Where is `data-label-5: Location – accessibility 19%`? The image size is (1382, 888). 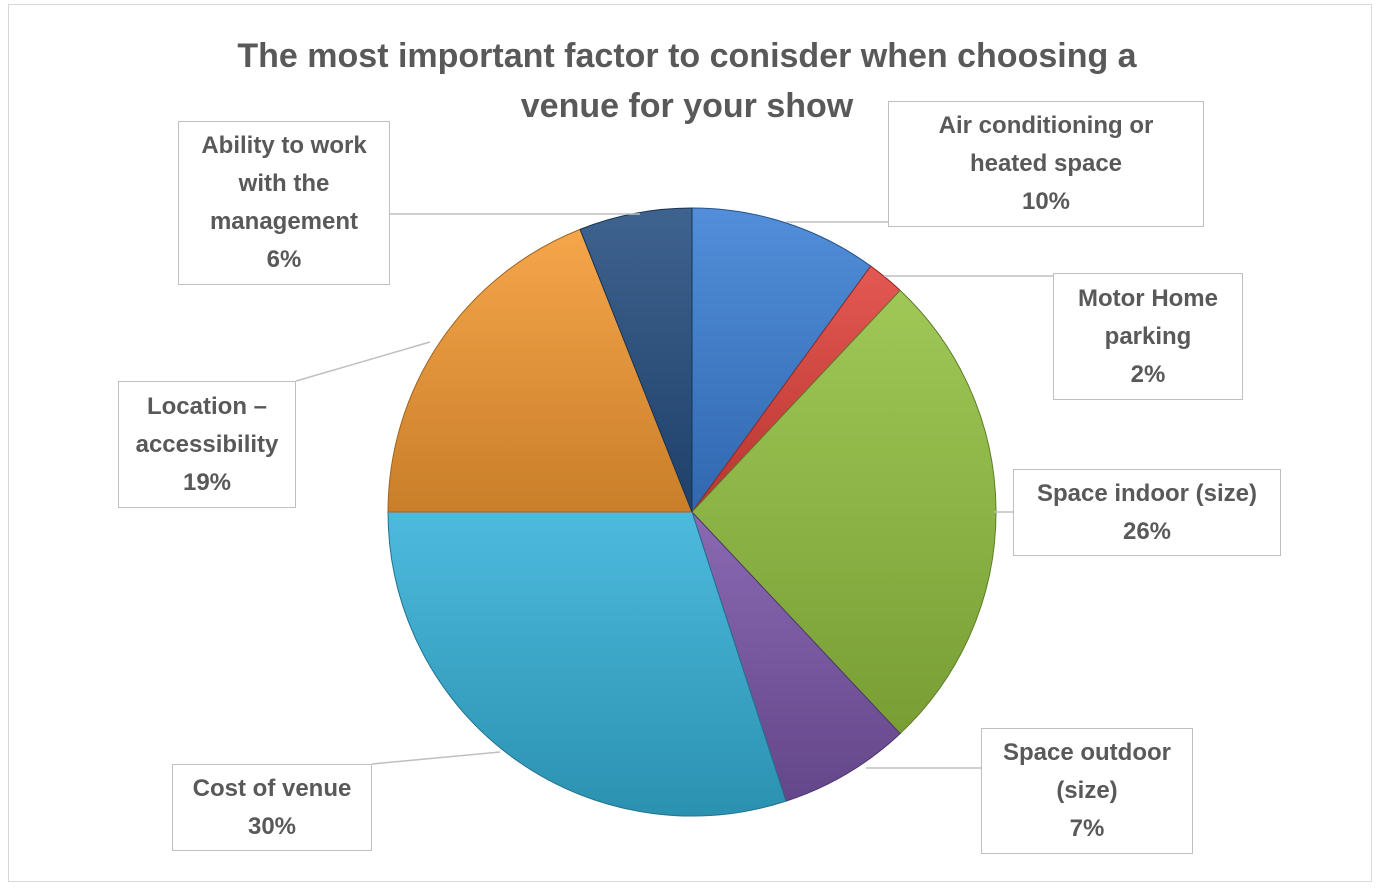 data-label-5: Location – accessibility 19% is located at coordinates (207, 444).